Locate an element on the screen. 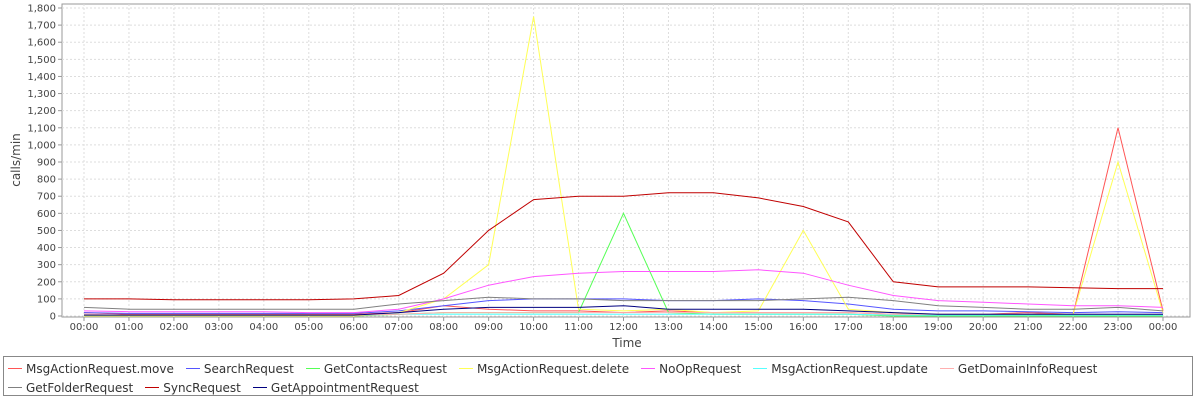  y-tick-label: 600 is located at coordinates (46, 214).